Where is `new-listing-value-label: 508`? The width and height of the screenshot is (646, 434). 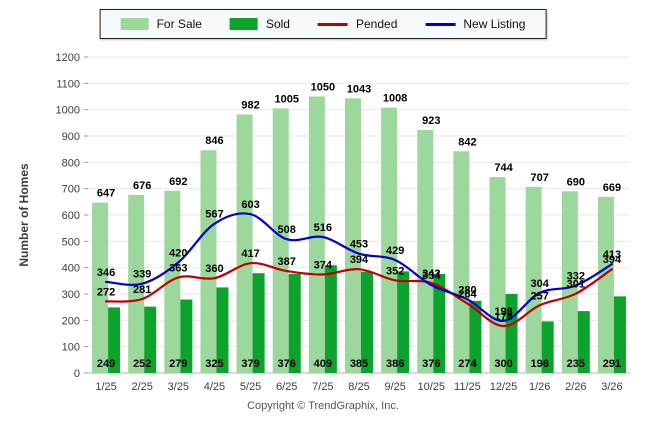
new-listing-value-label: 508 is located at coordinates (287, 230).